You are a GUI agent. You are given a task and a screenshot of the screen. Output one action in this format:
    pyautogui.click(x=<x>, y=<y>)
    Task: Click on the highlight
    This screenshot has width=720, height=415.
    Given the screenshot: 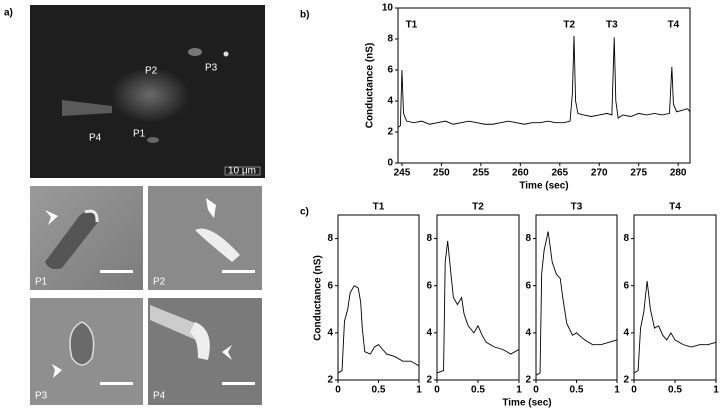 What is the action you would take?
    pyautogui.click(x=91, y=216)
    